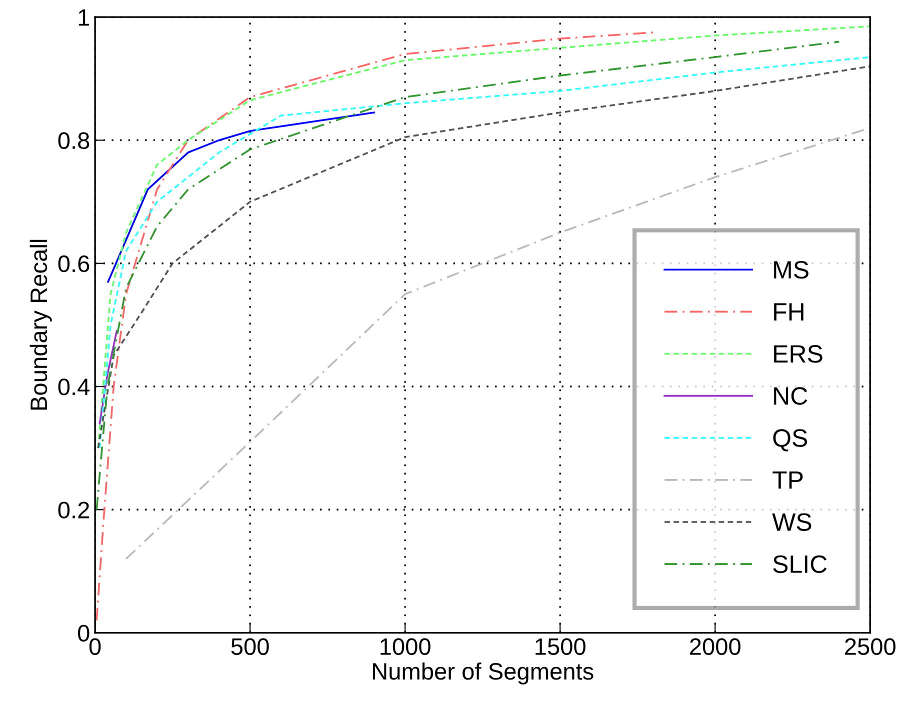 The image size is (914, 711). I want to click on y-tick-label: 0.8, so click(74, 140).